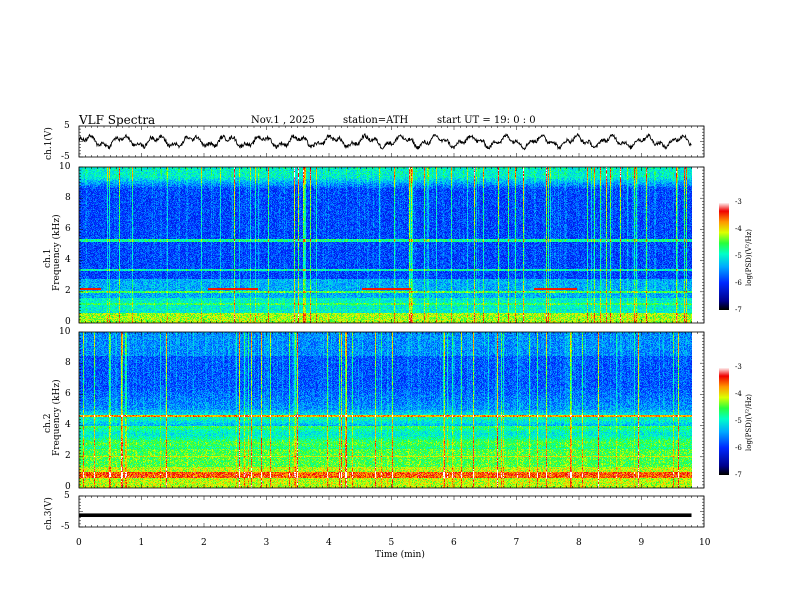  I want to click on spec1-ytick: 8, so click(68, 198).